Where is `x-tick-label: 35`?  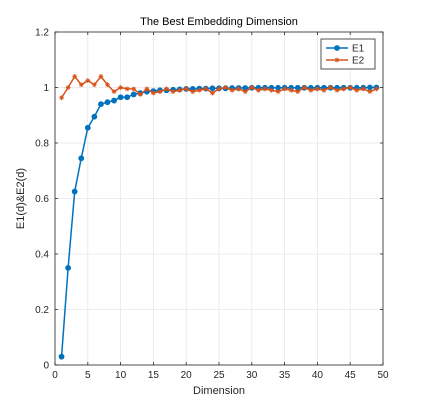 x-tick-label: 35 is located at coordinates (285, 375).